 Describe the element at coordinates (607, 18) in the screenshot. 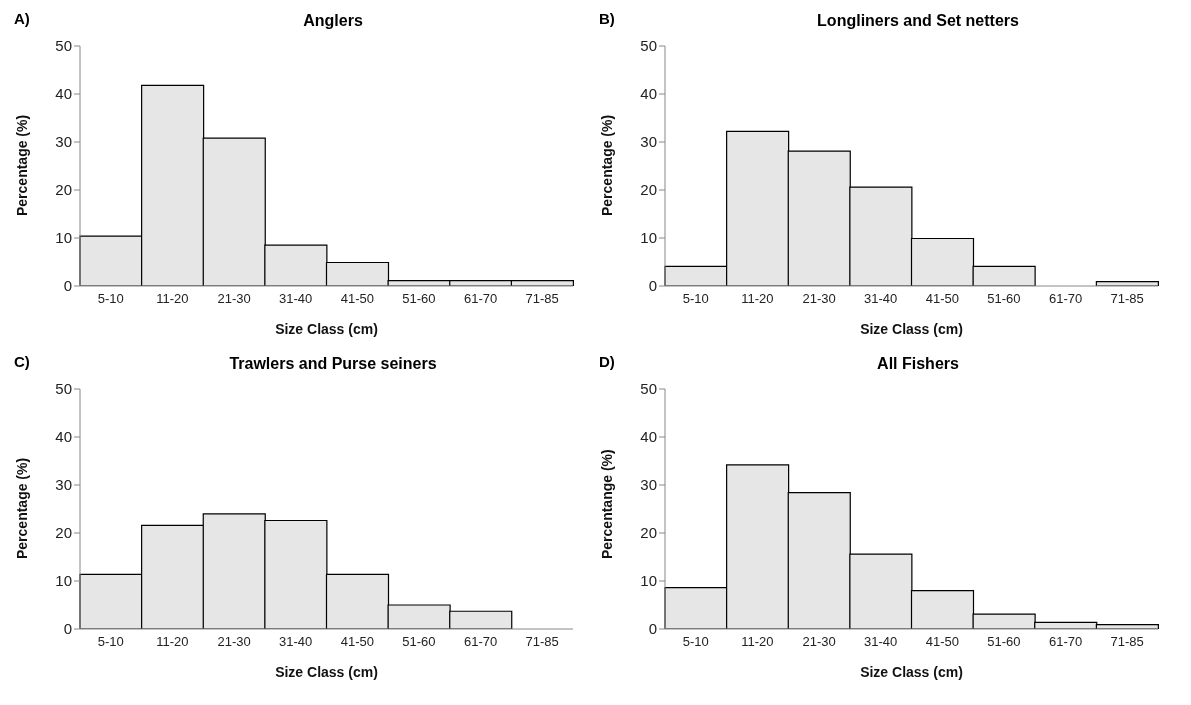

I see `text: B)` at that location.